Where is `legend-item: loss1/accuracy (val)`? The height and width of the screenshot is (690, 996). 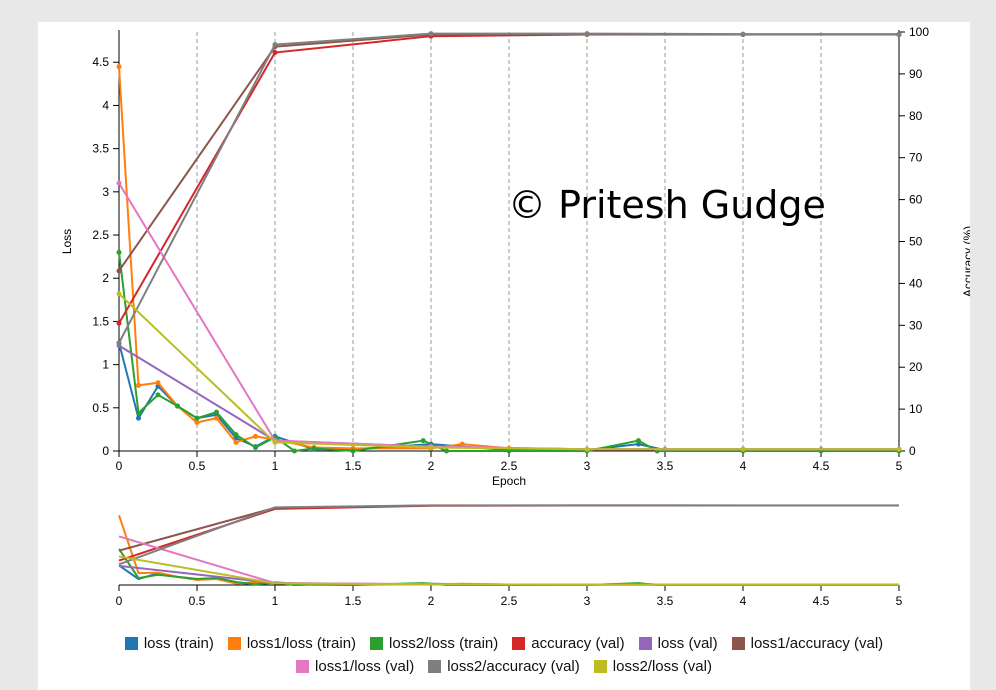
legend-item: loss1/accuracy (val) is located at coordinates (807, 643).